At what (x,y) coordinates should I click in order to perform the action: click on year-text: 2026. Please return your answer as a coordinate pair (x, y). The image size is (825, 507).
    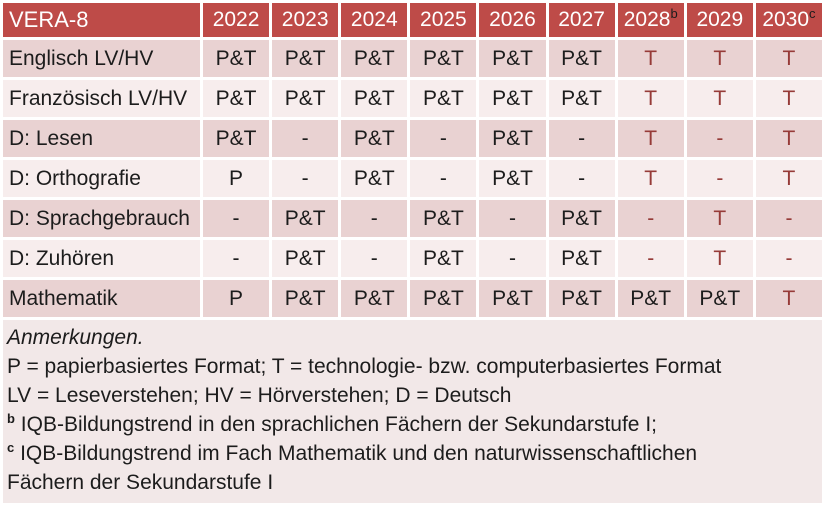
    Looking at the image, I should click on (512, 19).